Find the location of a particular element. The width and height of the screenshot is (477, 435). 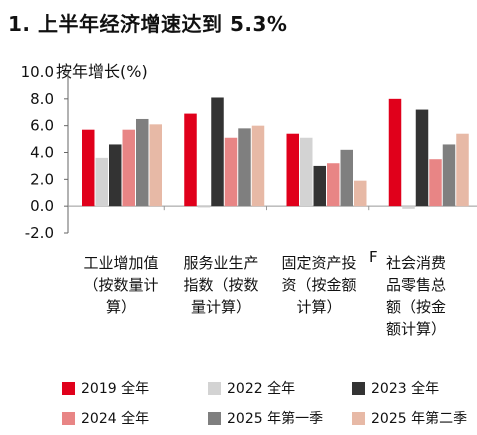

stray-mark: F is located at coordinates (373, 257).